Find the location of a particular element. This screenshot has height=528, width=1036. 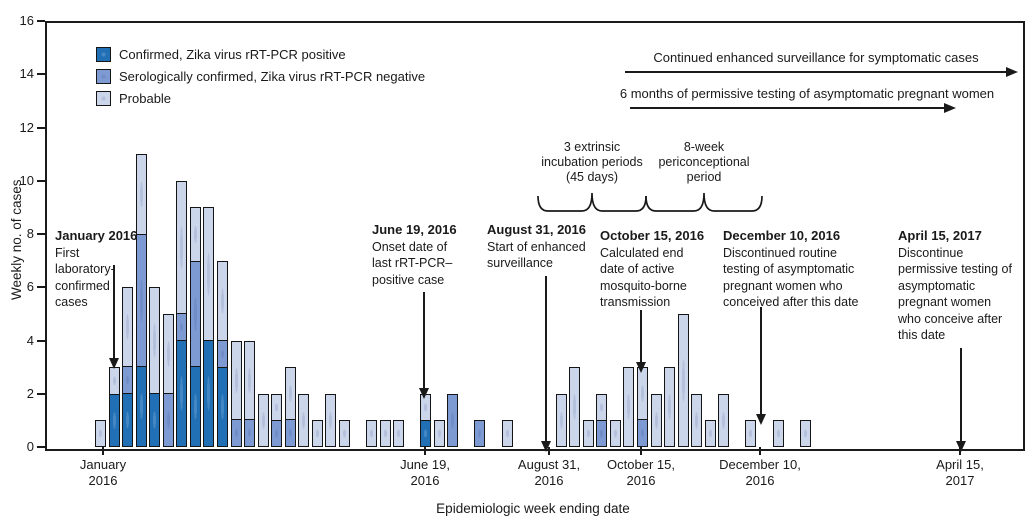

x-tick-label: October 15, 2016 is located at coordinates (641, 472).